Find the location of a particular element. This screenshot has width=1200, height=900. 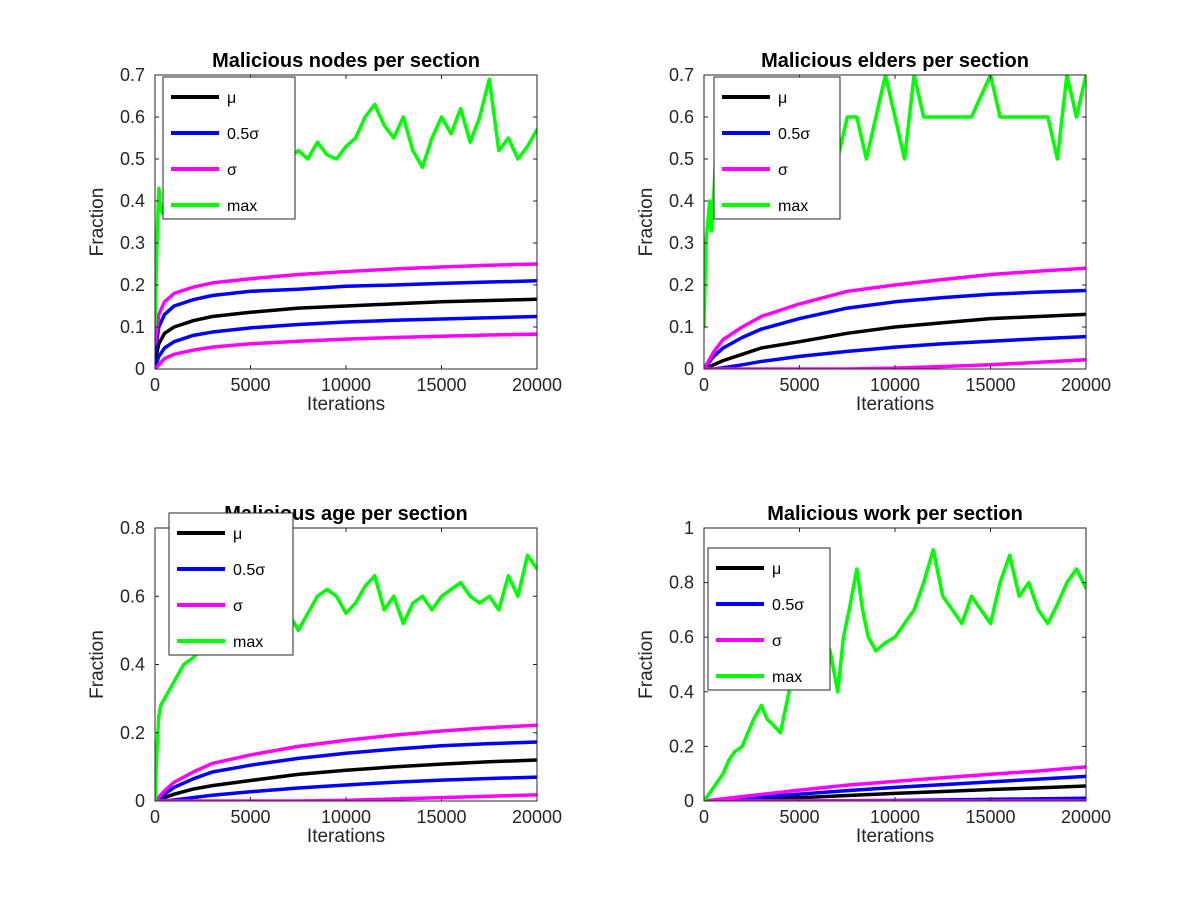

y-tick-label: 1 is located at coordinates (689, 528).